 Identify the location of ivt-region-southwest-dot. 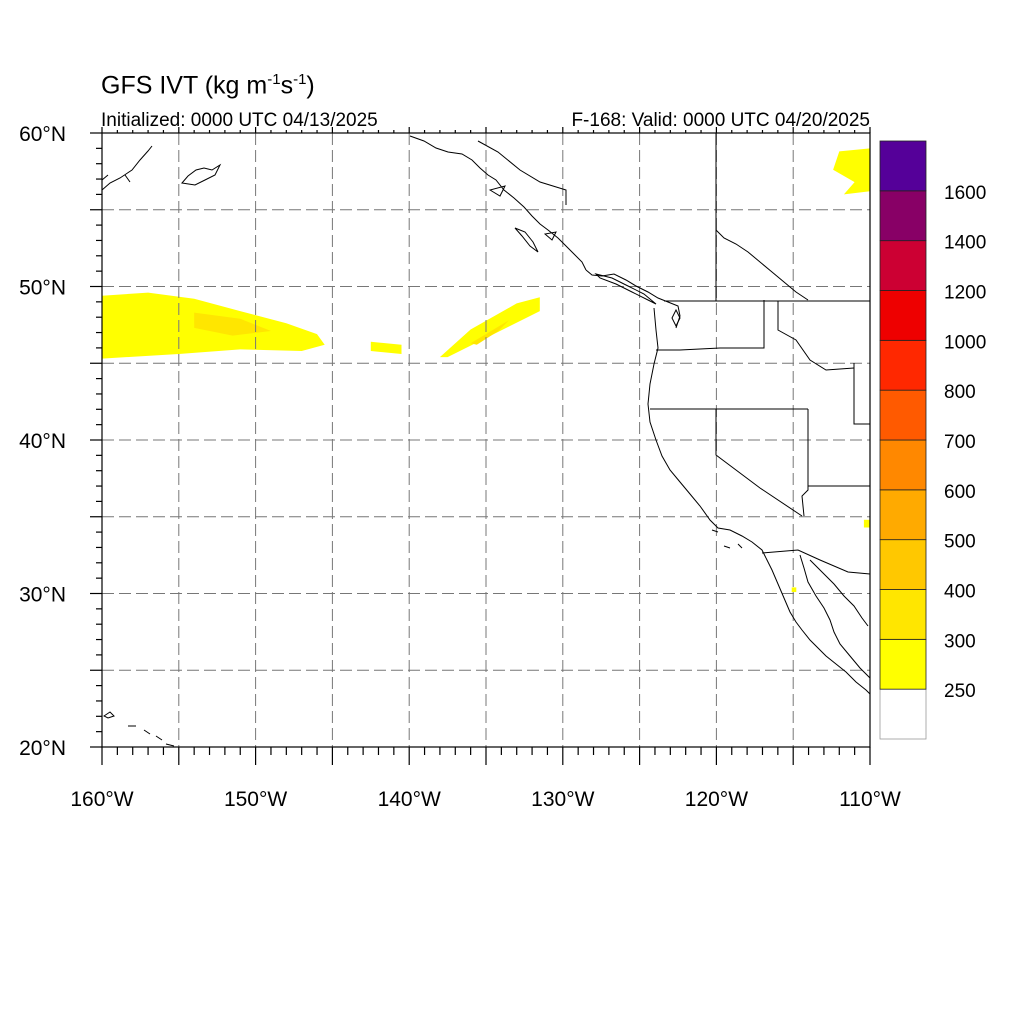
(866, 523).